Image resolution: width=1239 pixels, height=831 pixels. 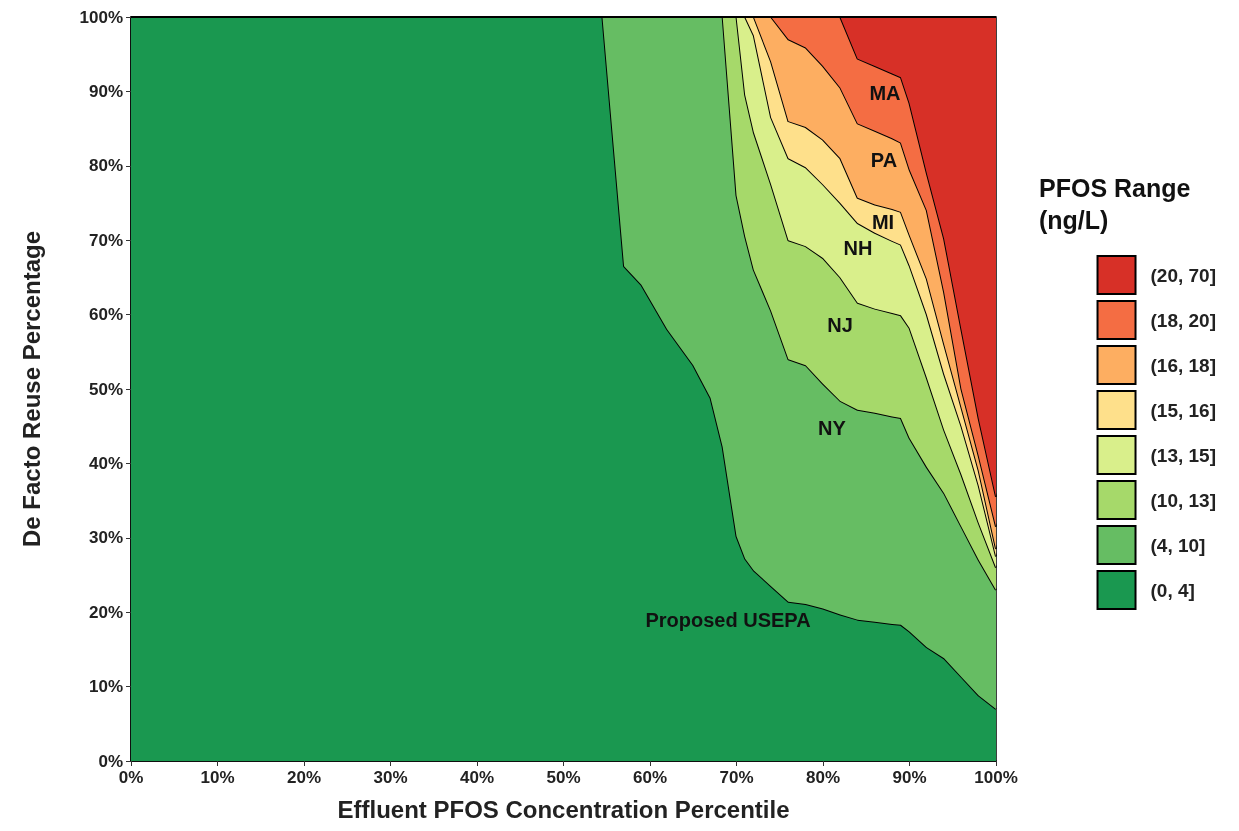 What do you see at coordinates (304, 777) in the screenshot?
I see `x-tick-label: 20%` at bounding box center [304, 777].